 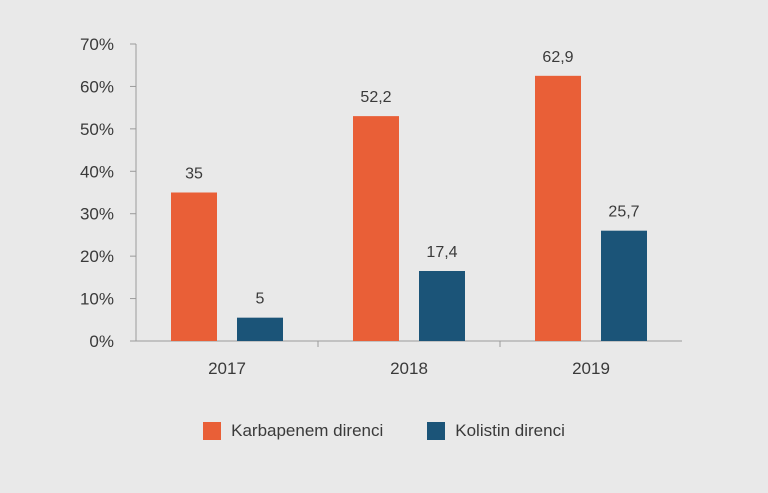 I want to click on data-label: 62,9, so click(x=557, y=57).